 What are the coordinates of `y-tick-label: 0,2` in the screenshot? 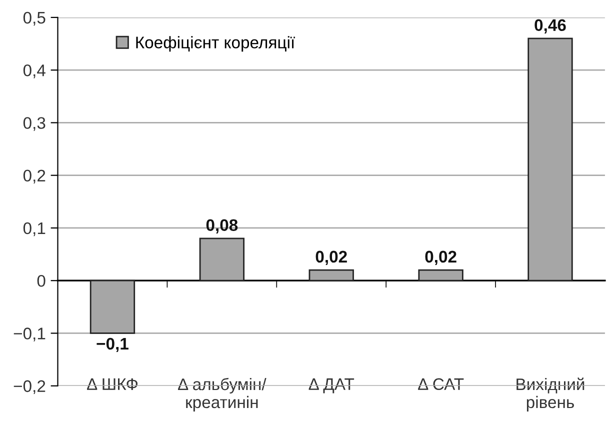 It's located at (34, 177).